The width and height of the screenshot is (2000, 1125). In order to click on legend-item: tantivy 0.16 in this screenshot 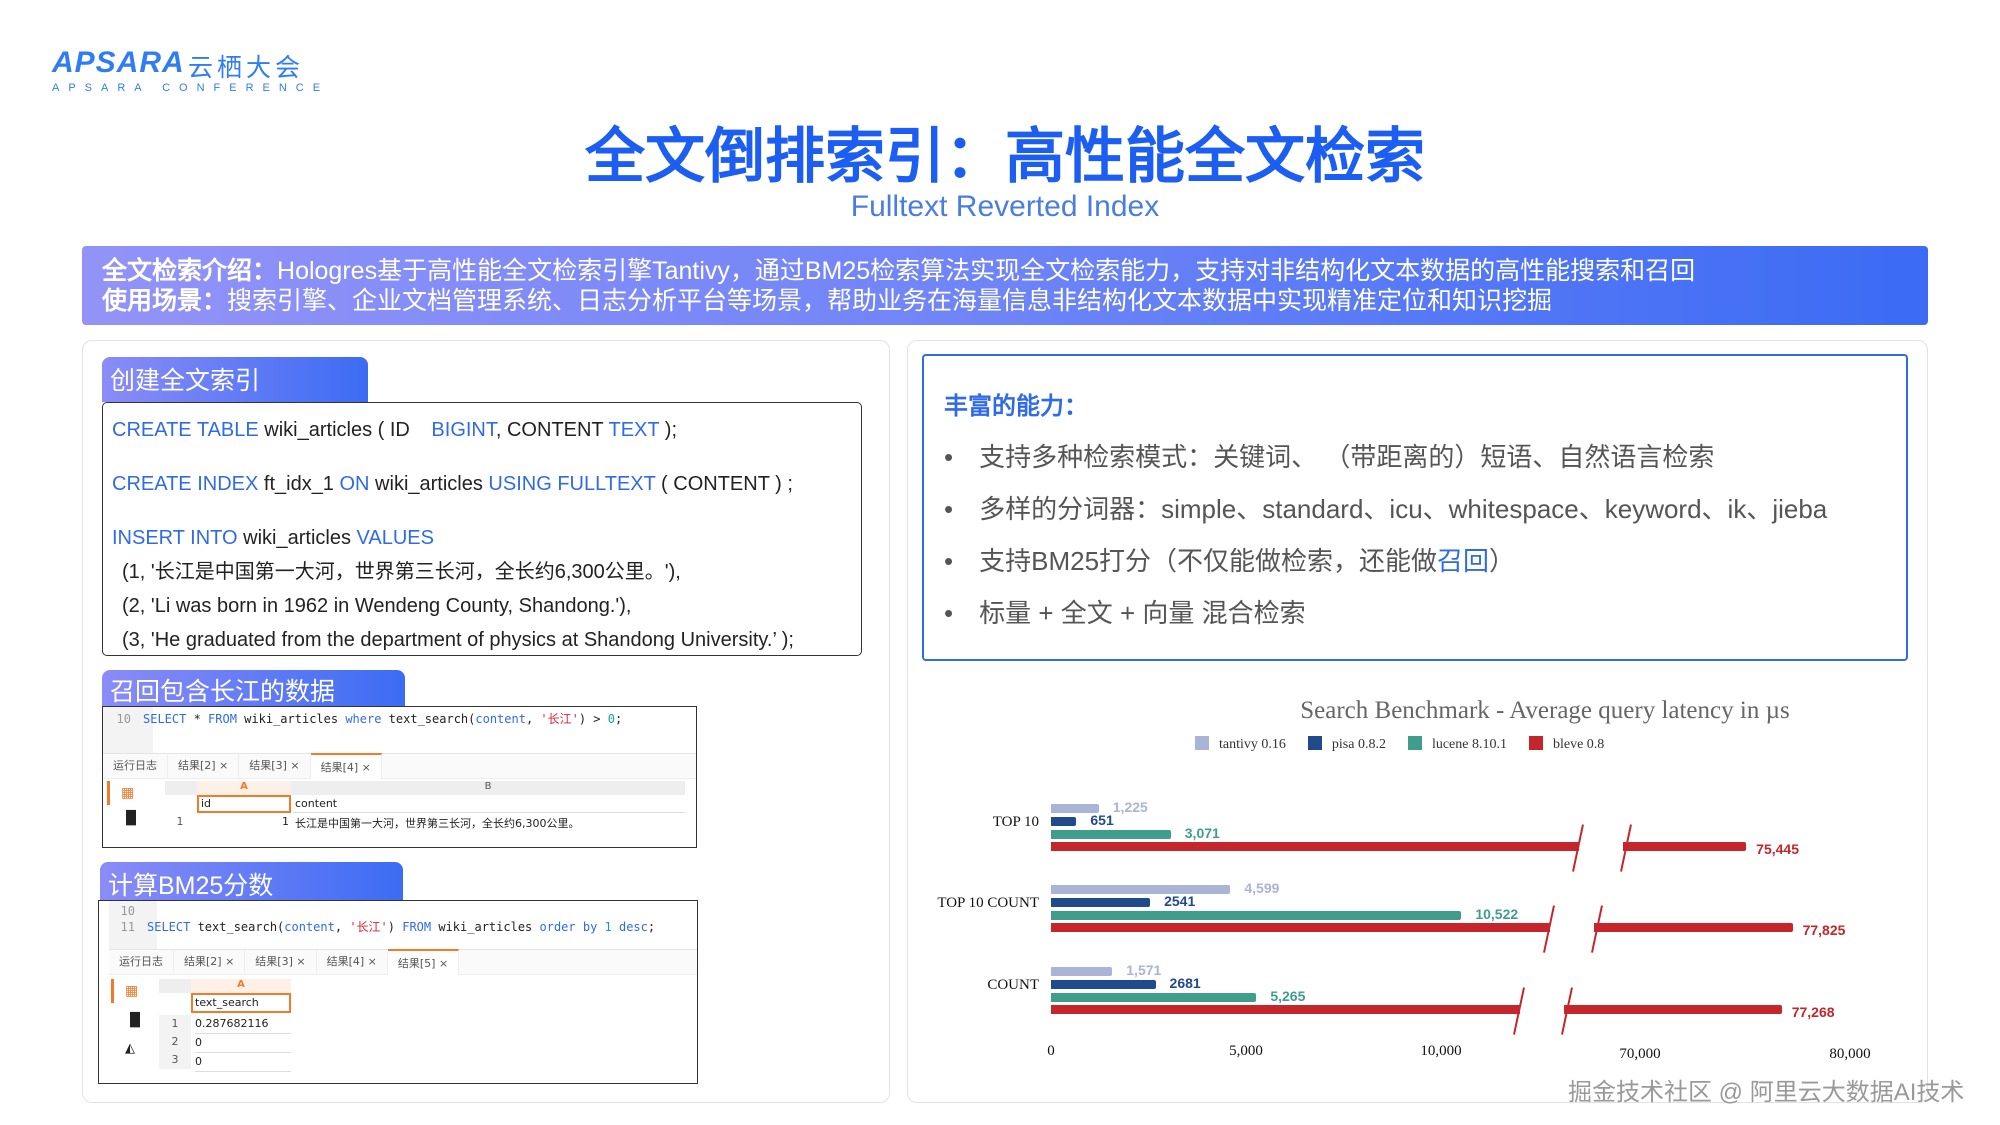, I will do `click(1240, 744)`.